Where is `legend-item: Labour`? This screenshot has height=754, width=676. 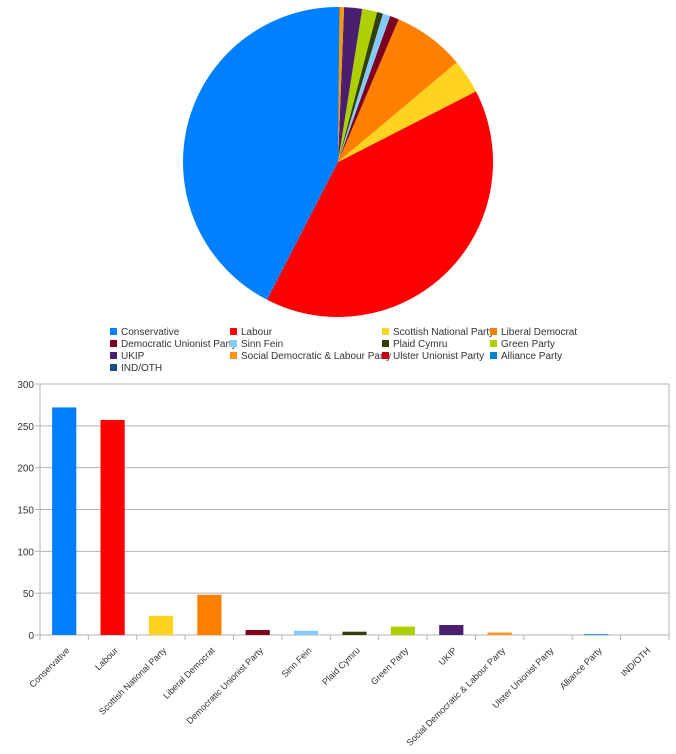
legend-item: Labour is located at coordinates (251, 333).